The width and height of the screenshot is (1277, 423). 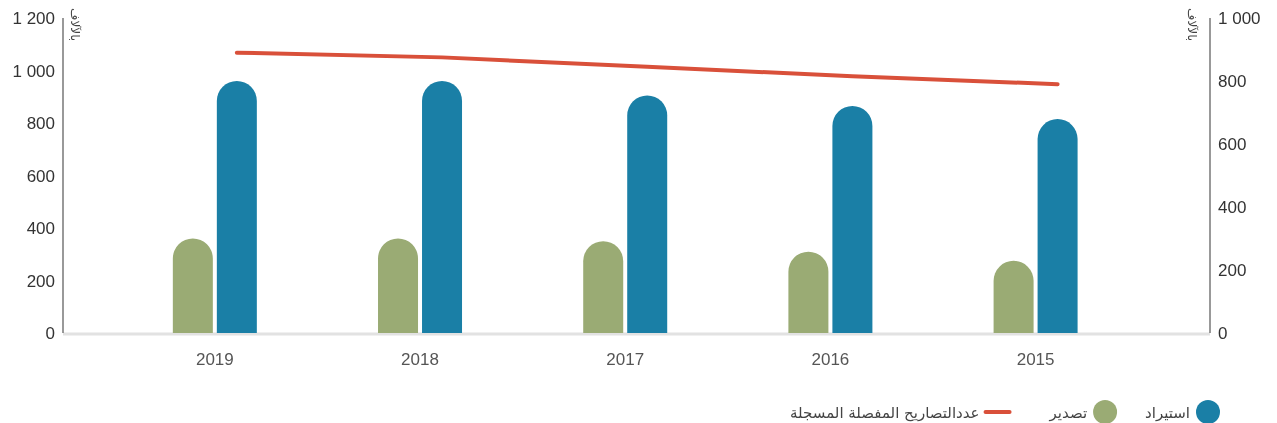 What do you see at coordinates (75, 25) in the screenshot?
I see `y-axis-title: بالآلاف` at bounding box center [75, 25].